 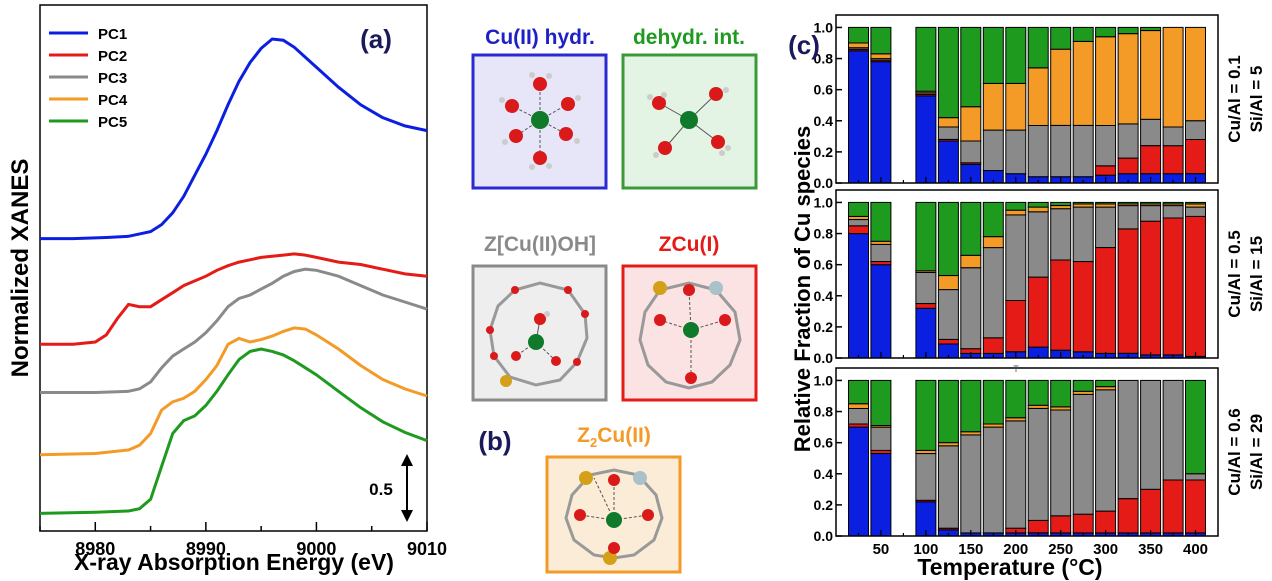 I want to click on x-tick-label: 8980, so click(x=95, y=549).